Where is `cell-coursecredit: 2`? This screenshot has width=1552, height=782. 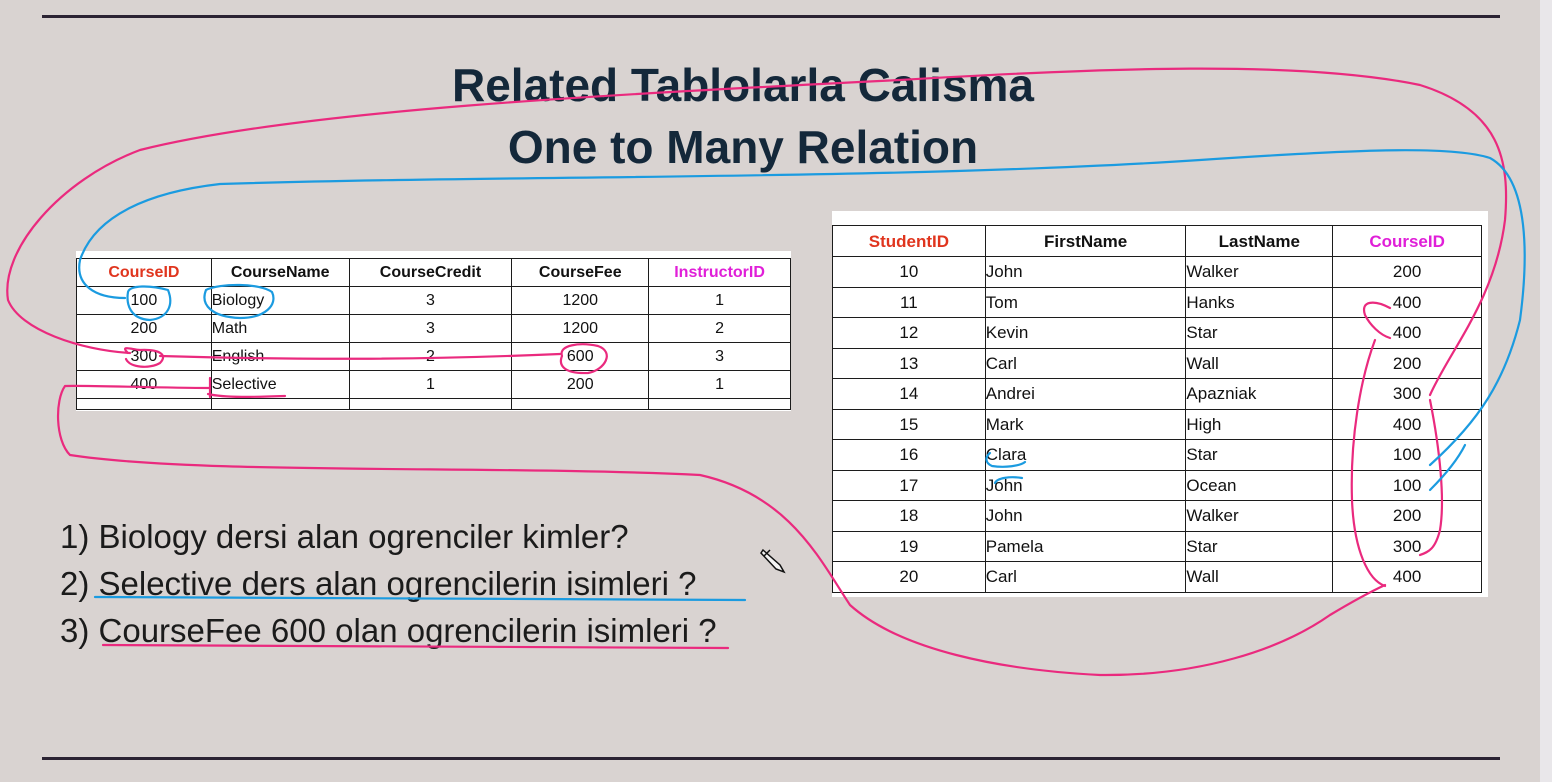 cell-coursecredit: 2 is located at coordinates (430, 356).